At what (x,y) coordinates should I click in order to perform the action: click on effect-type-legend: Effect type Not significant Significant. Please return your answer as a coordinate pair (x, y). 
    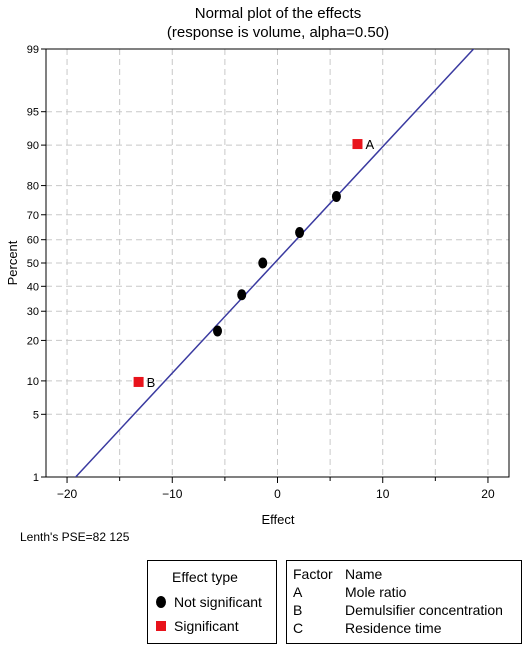
    Looking at the image, I should click on (212, 602).